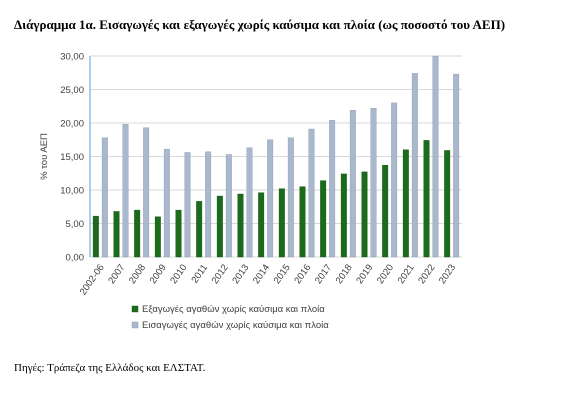  What do you see at coordinates (72, 124) in the screenshot?
I see `y-tick-label: 20,00` at bounding box center [72, 124].